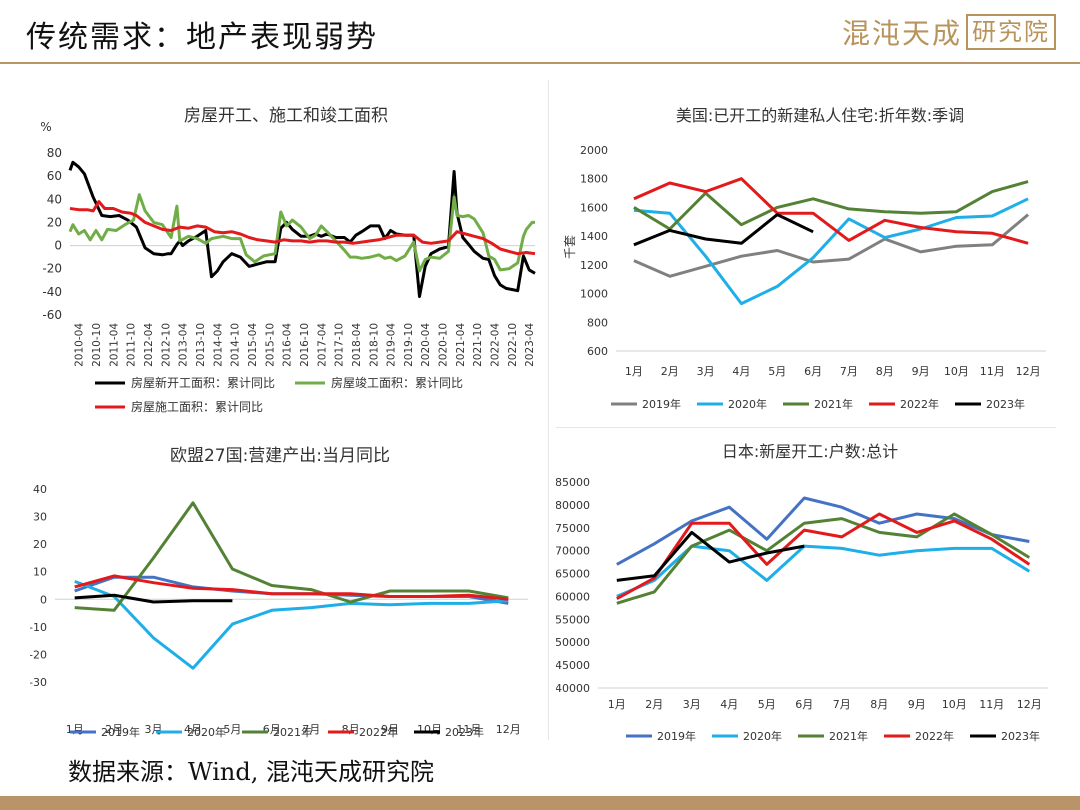 The height and width of the screenshot is (810, 1080). I want to click on series-line-2023, so click(153, 598).